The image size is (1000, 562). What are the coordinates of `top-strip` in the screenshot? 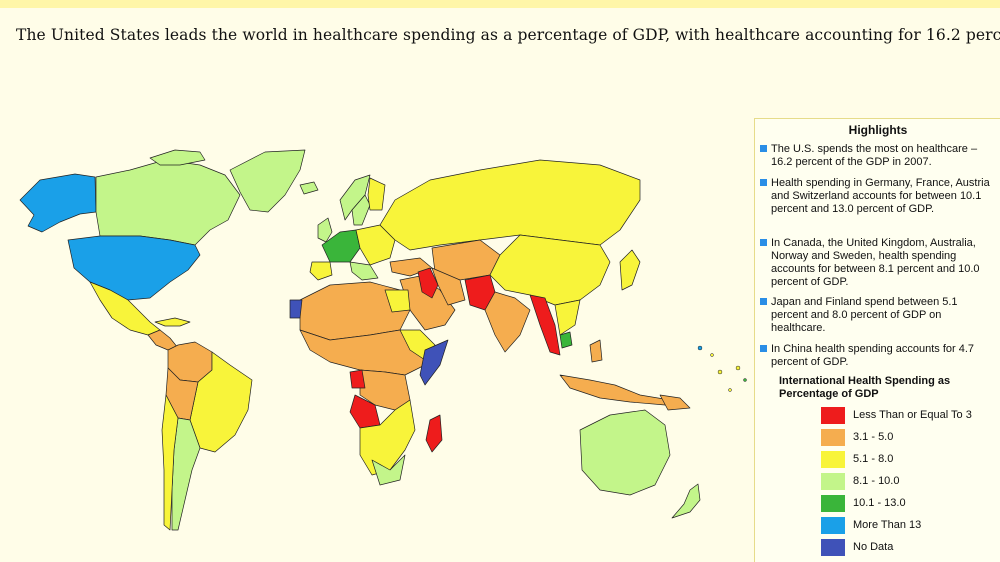 It's located at (500, 4).